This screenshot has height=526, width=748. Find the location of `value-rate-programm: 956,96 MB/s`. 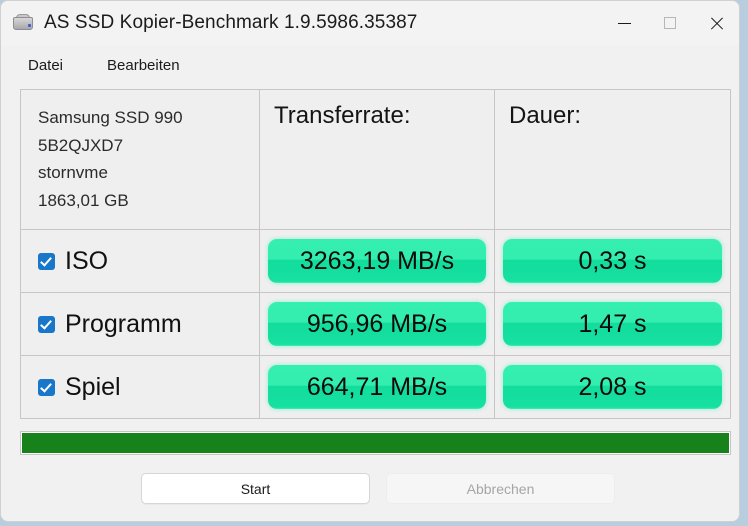

value-rate-programm: 956,96 MB/s is located at coordinates (377, 323).